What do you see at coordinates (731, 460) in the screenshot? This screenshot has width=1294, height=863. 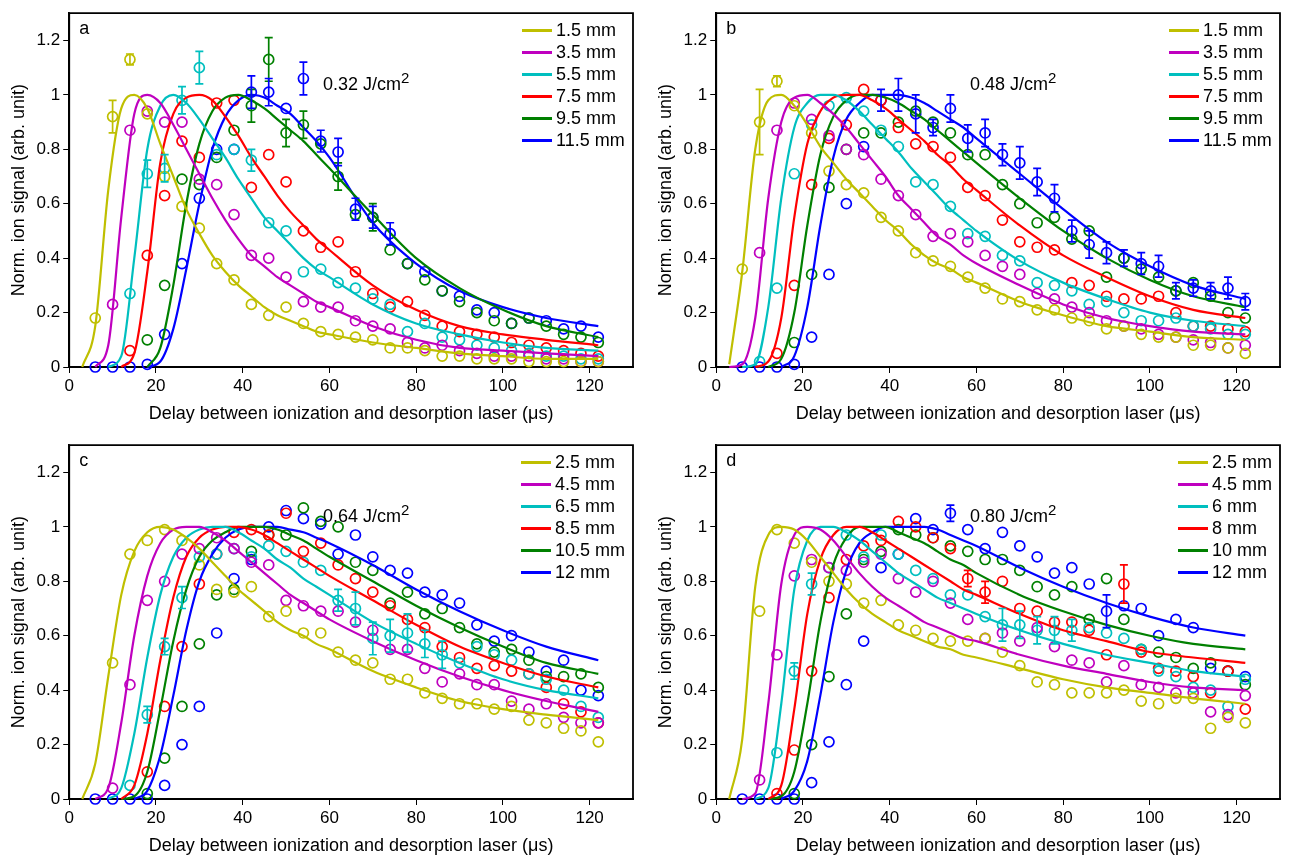 I see `annotation: d` at bounding box center [731, 460].